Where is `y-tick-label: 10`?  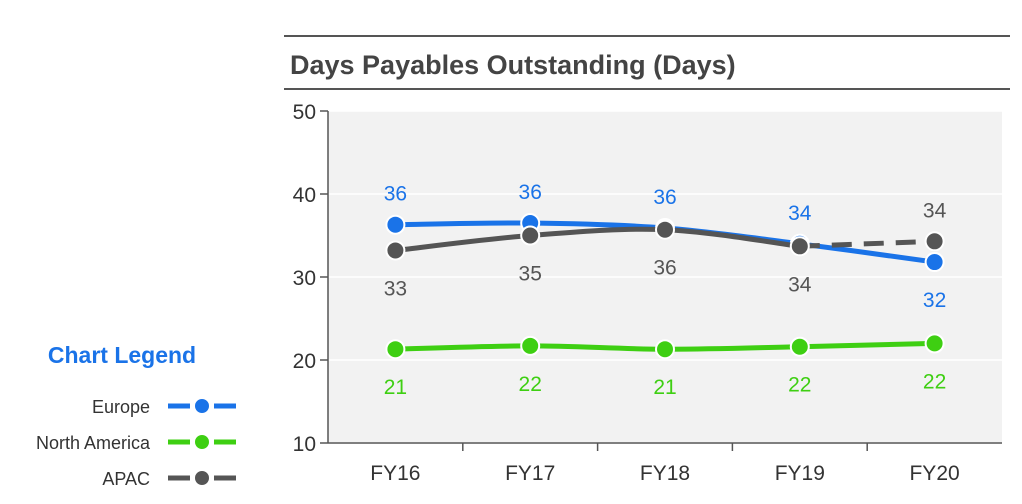
y-tick-label: 10 is located at coordinates (304, 444).